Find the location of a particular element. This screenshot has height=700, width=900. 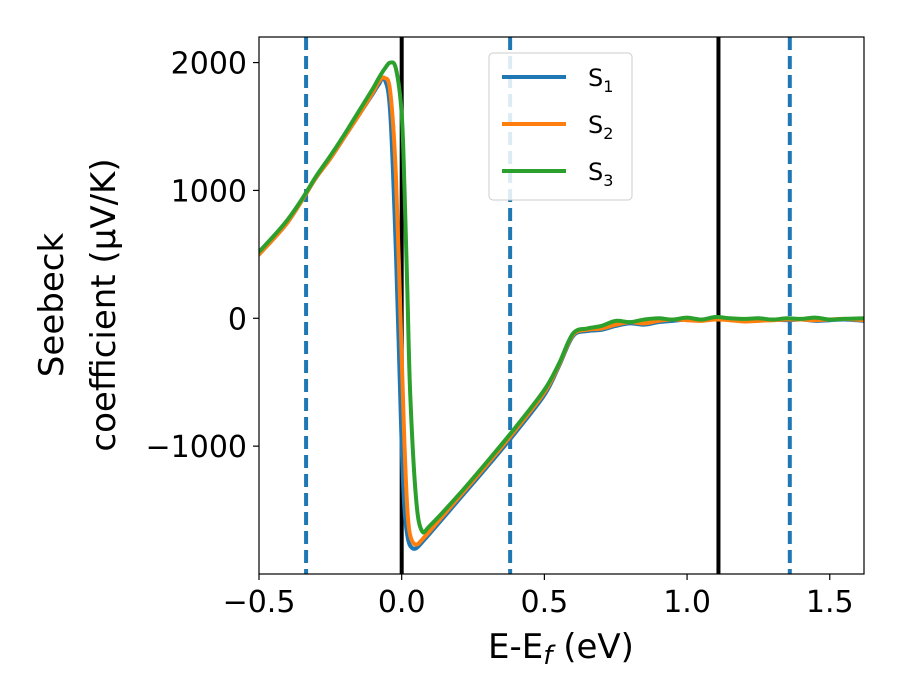

legend-label-s2: S2 is located at coordinates (600, 127).